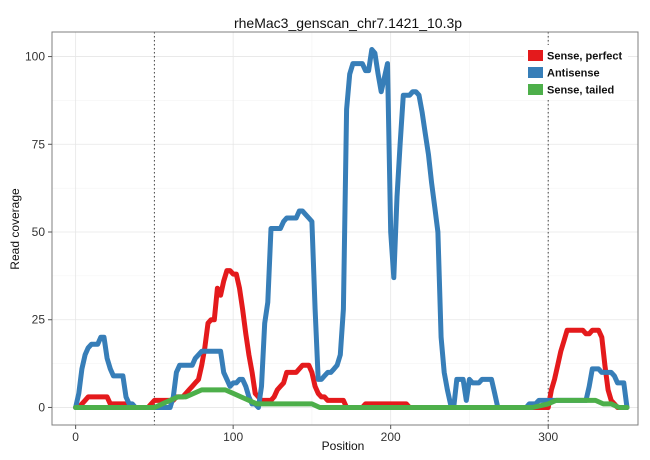  What do you see at coordinates (548, 437) in the screenshot?
I see `x-tick-label: 300` at bounding box center [548, 437].